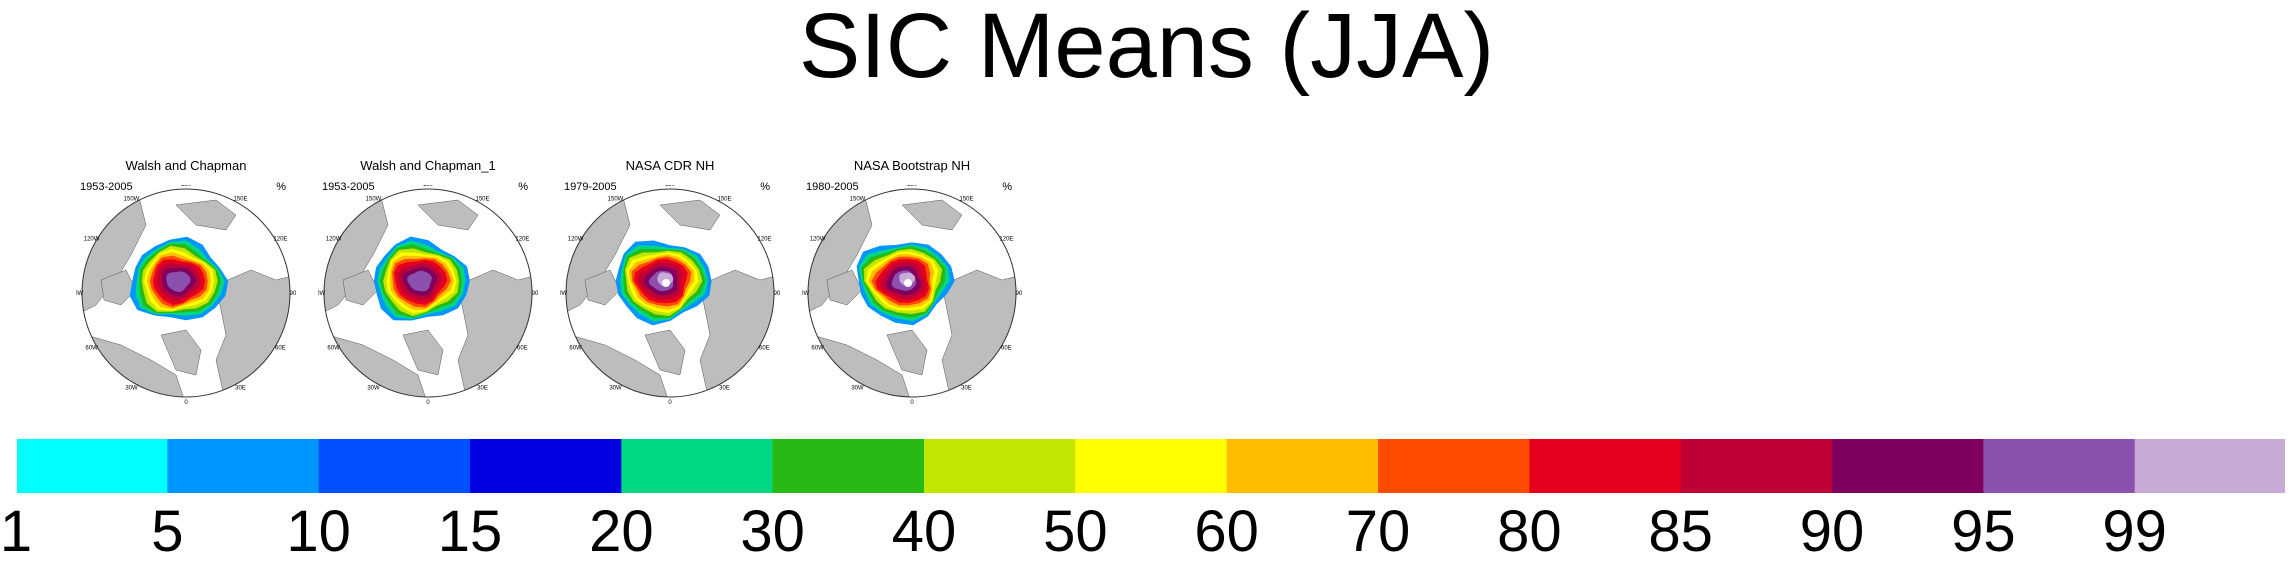 This screenshot has height=569, width=2293. Describe the element at coordinates (470, 531) in the screenshot. I see `colorbar-tick-label: 15` at that location.